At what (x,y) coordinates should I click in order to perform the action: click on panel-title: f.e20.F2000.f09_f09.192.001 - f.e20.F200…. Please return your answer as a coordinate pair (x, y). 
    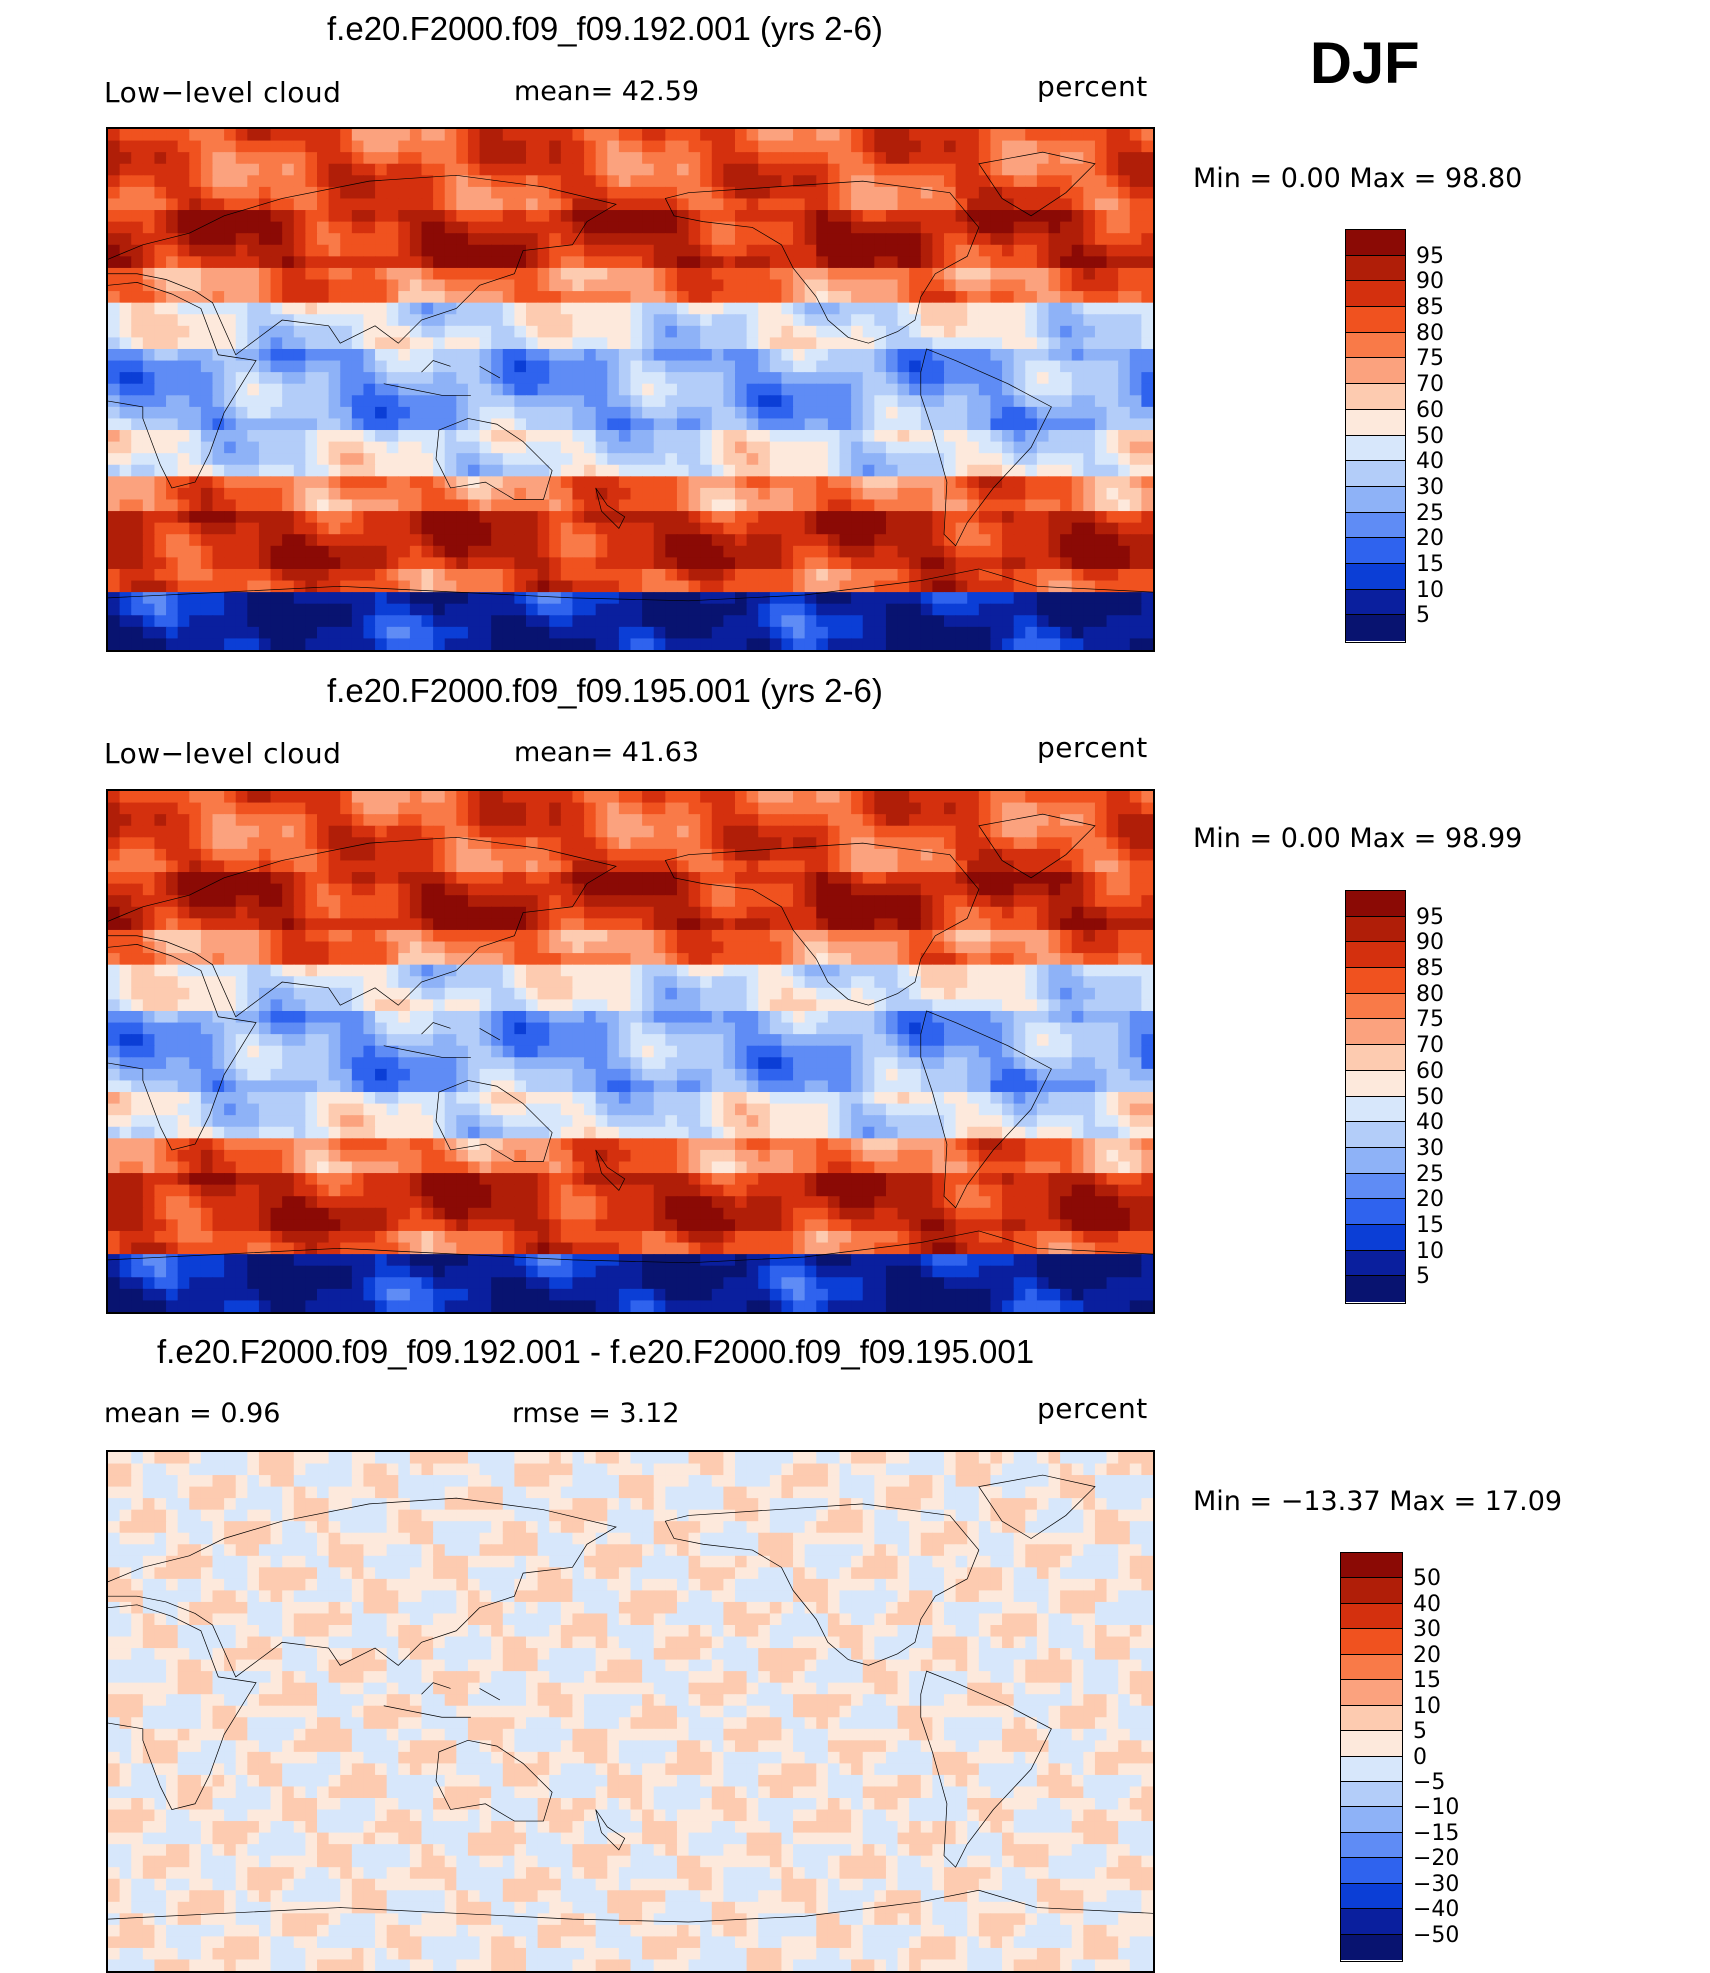
    Looking at the image, I should click on (595, 1352).